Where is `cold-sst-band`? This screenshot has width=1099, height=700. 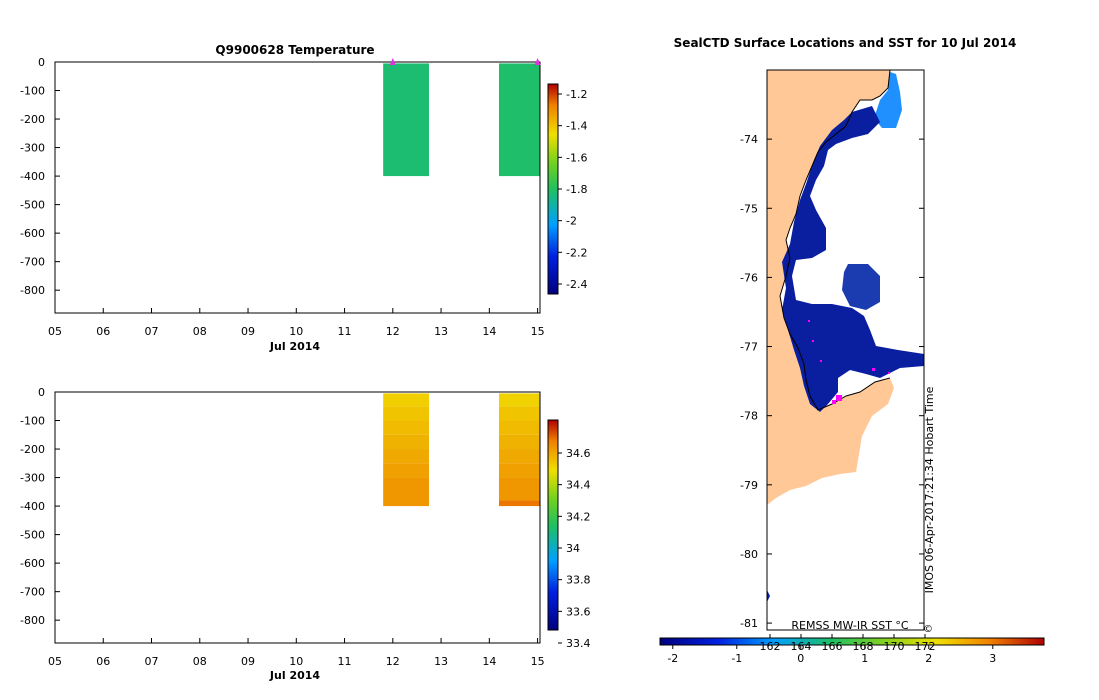 cold-sst-band is located at coordinates (853, 259).